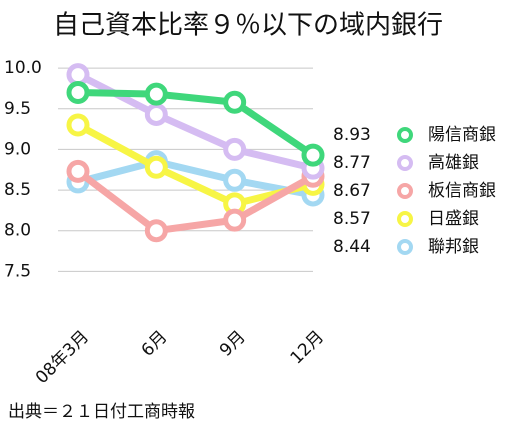 The width and height of the screenshot is (522, 429). I want to click on value-label: 8.44, so click(352, 247).